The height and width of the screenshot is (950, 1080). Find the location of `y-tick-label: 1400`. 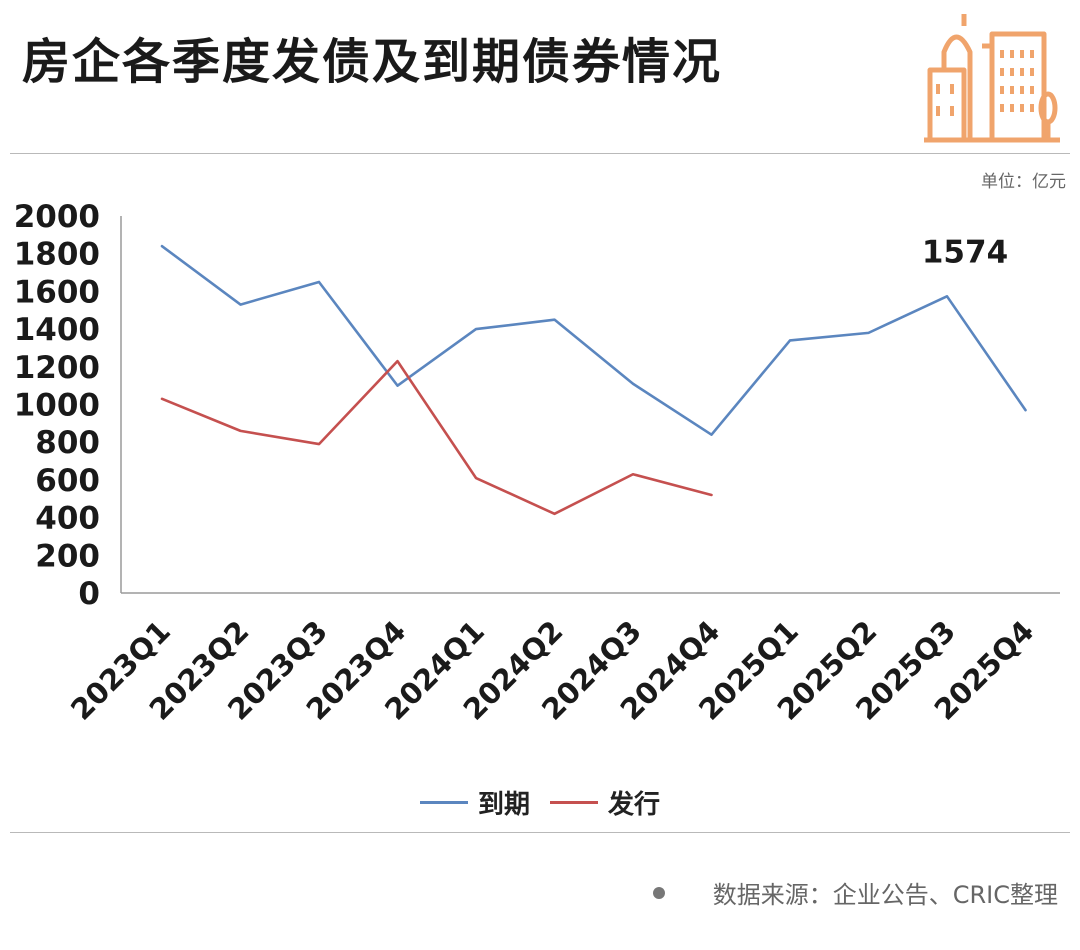

y-tick-label: 1400 is located at coordinates (57, 330).